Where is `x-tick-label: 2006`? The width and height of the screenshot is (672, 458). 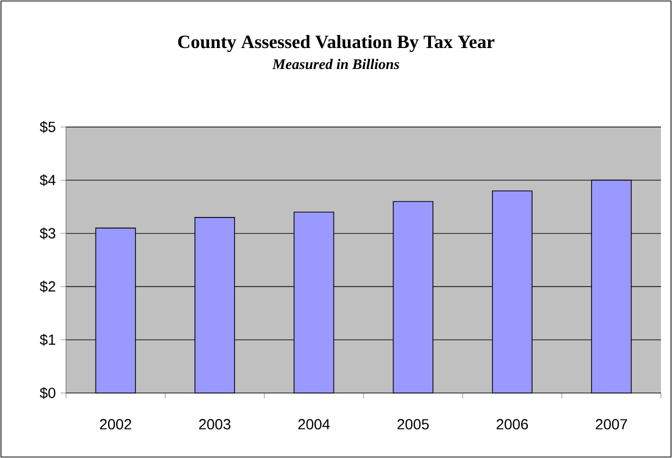
x-tick-label: 2006 is located at coordinates (512, 424).